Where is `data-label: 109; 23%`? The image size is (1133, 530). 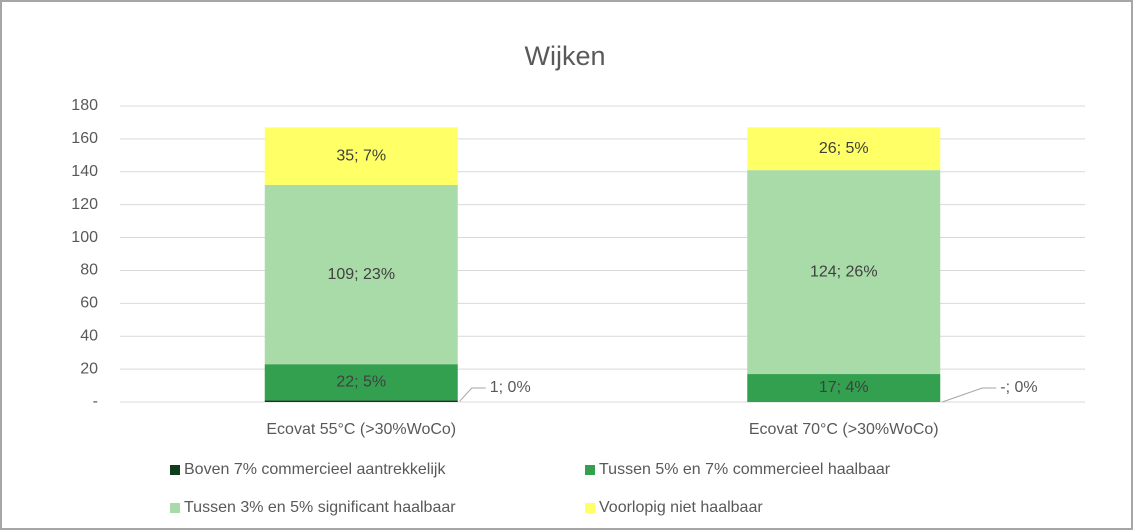
data-label: 109; 23% is located at coordinates (361, 274).